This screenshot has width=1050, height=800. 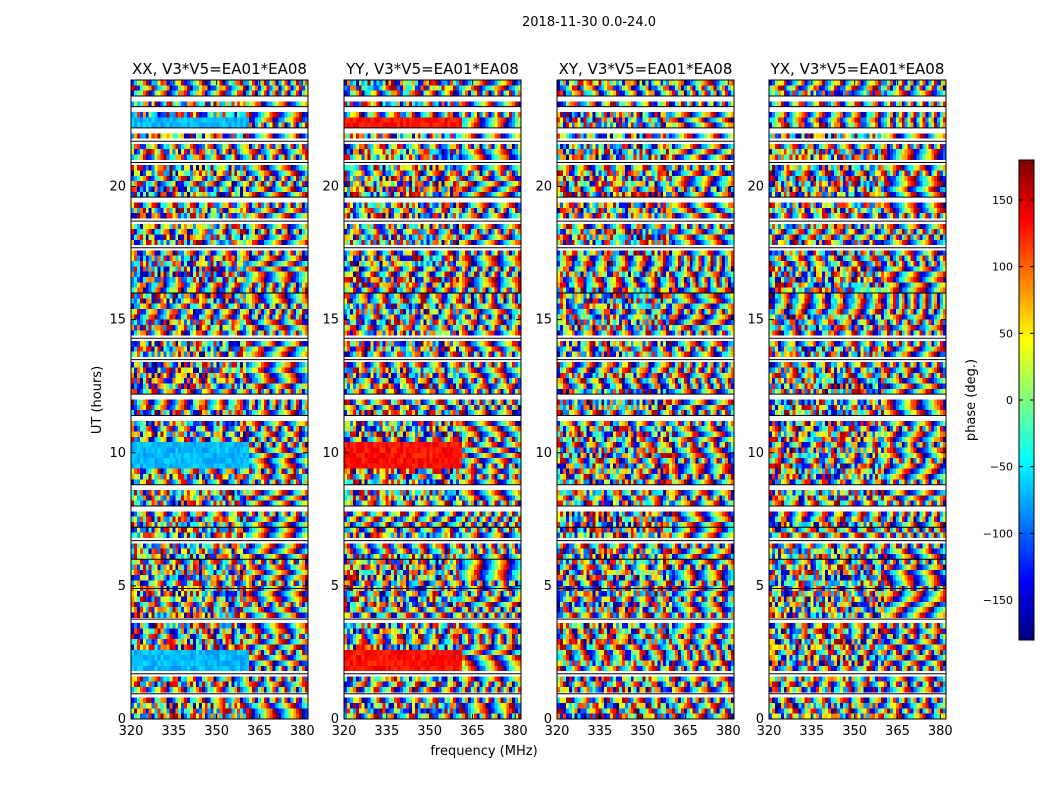 What do you see at coordinates (998, 600) in the screenshot?
I see `colorbar-tick-label: −150` at bounding box center [998, 600].